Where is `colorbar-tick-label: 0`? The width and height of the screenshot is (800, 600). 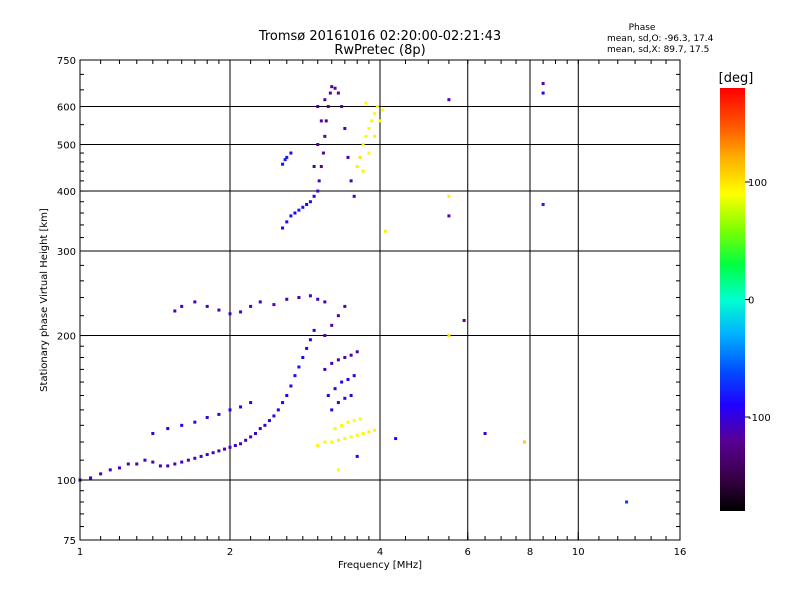 colorbar-tick-label: 0 is located at coordinates (751, 301).